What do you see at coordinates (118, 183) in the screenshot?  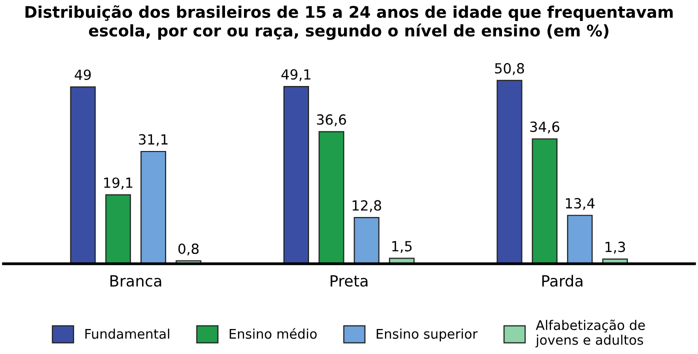 I see `data-label: 19,1` at bounding box center [118, 183].